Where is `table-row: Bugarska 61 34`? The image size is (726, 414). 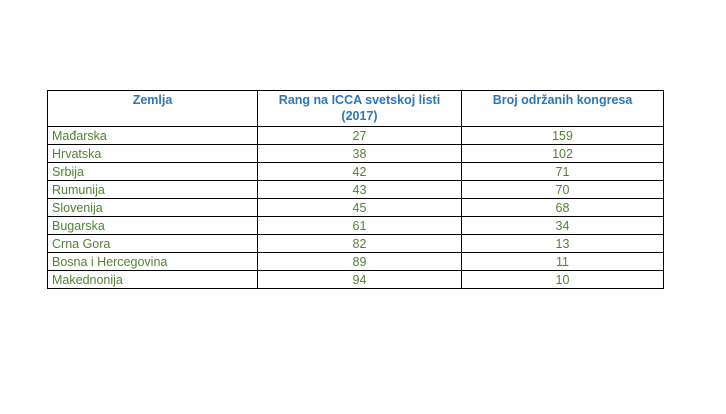 table-row: Bugarska 61 34 is located at coordinates (355, 225).